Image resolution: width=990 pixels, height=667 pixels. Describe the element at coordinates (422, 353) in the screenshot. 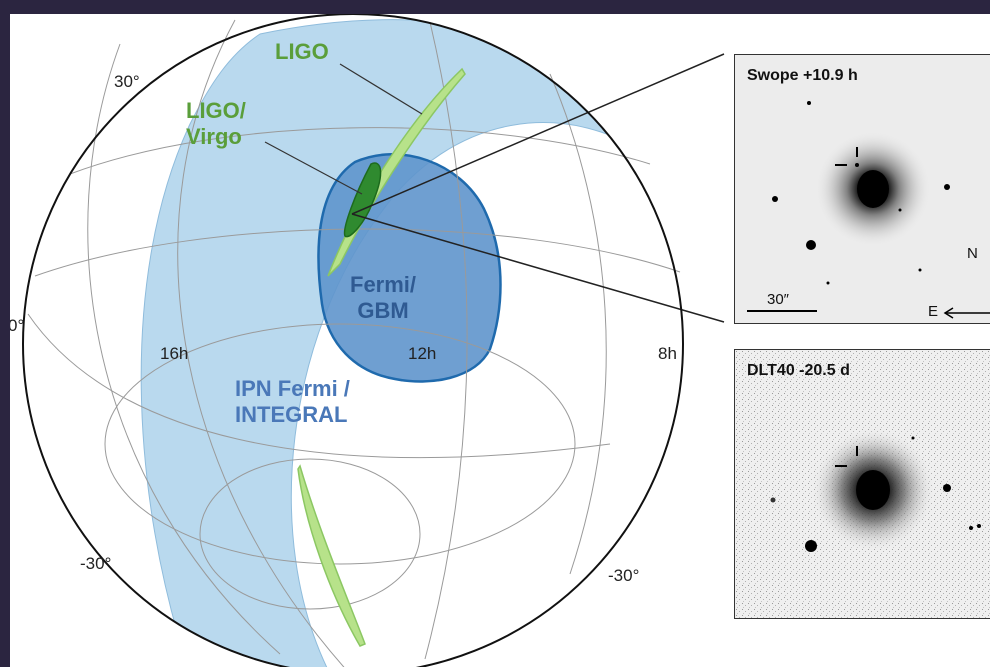

I see `ra-label-12h: 12h` at that location.